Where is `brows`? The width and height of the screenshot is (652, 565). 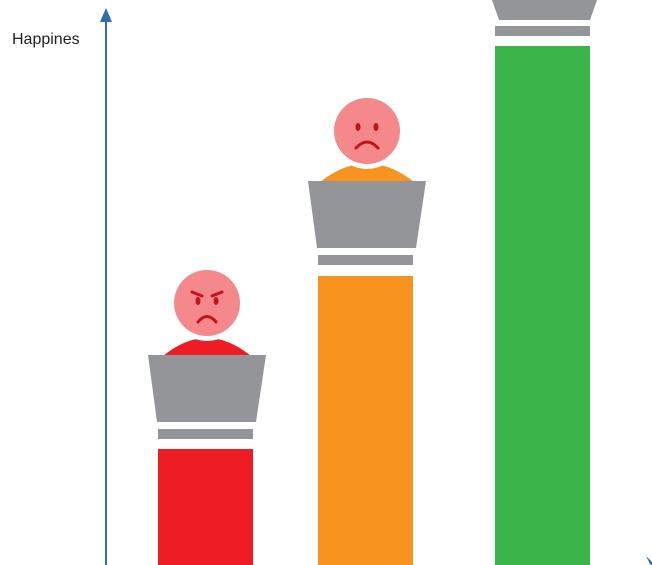 brows is located at coordinates (207, 294).